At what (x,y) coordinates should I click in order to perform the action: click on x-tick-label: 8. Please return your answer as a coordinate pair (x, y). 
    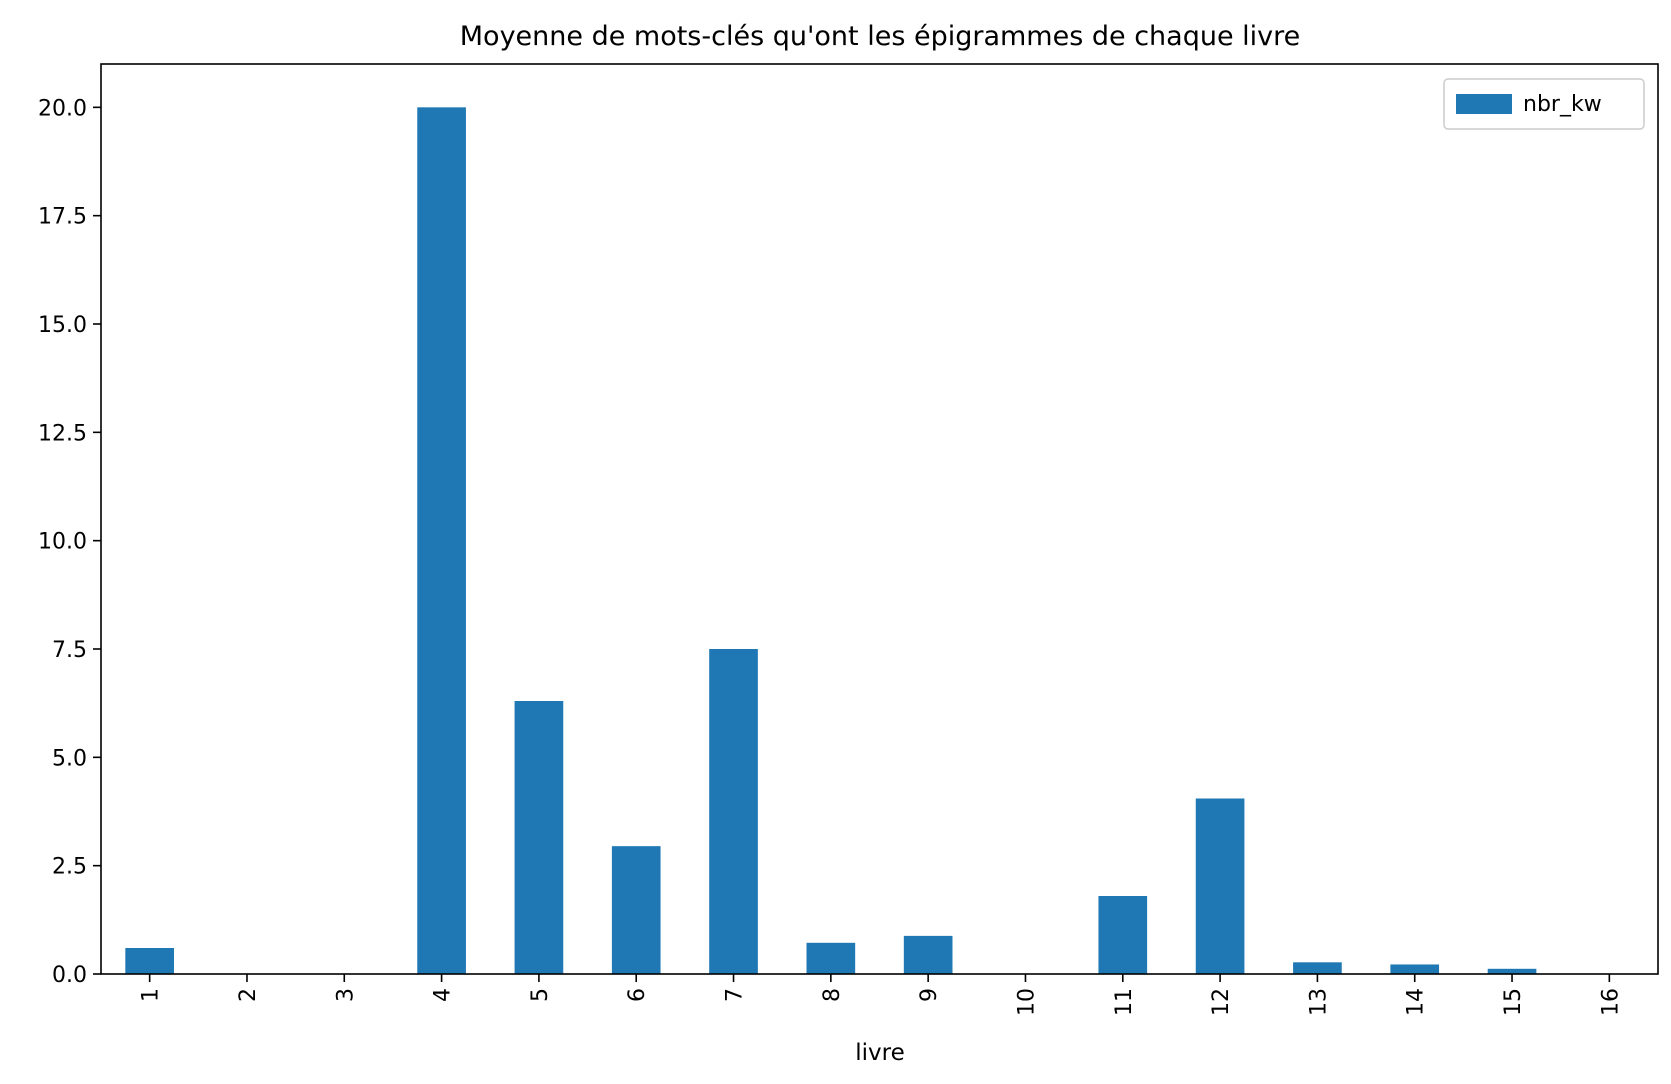
    Looking at the image, I should click on (832, 995).